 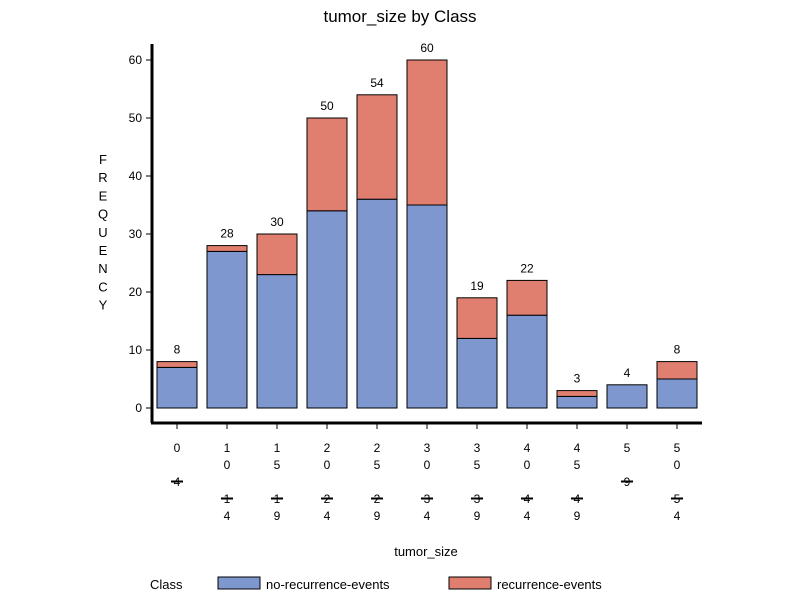 What do you see at coordinates (227, 234) in the screenshot?
I see `bar-total-label: 28` at bounding box center [227, 234].